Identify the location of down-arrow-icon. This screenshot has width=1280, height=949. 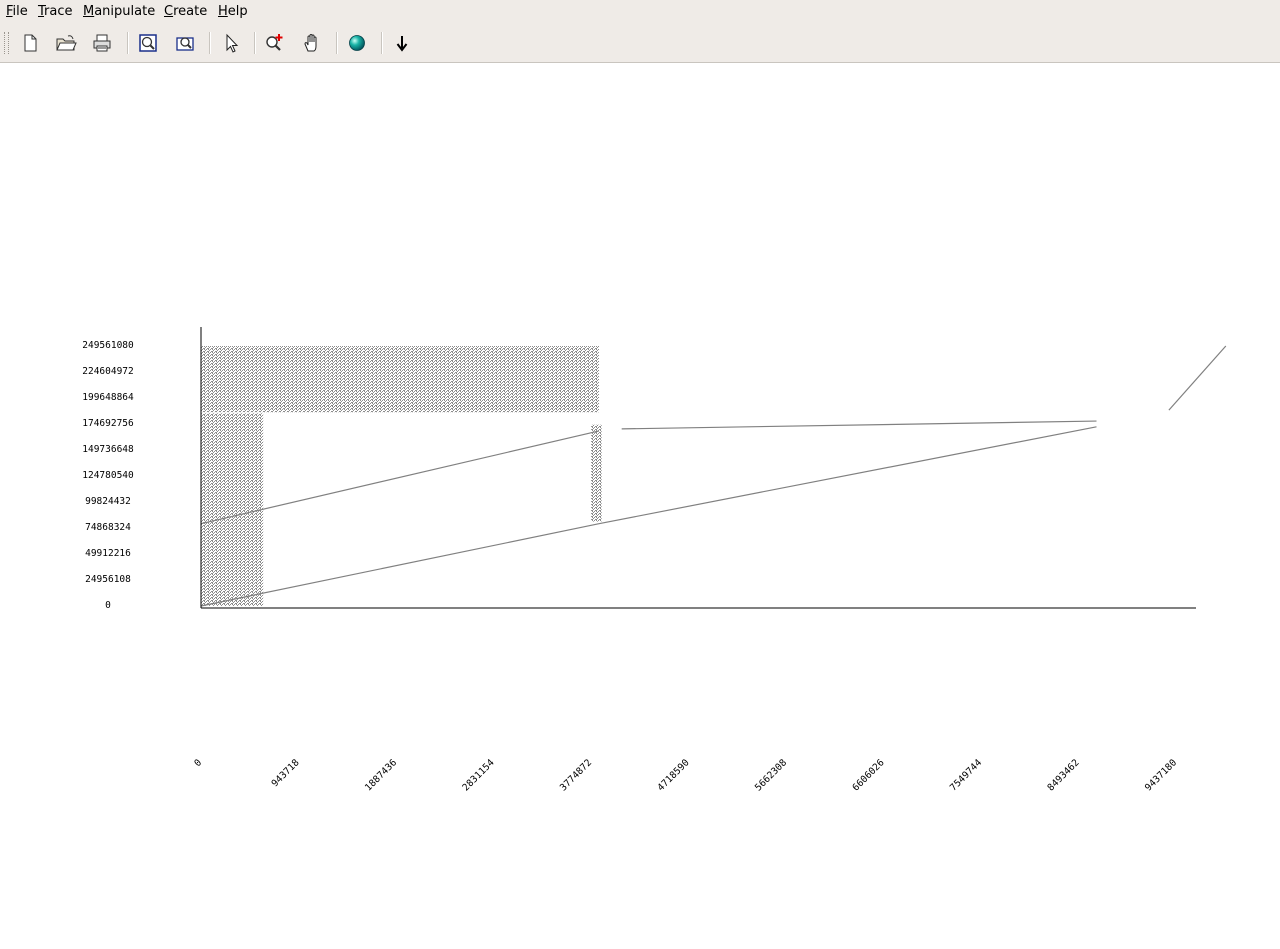
(402, 44).